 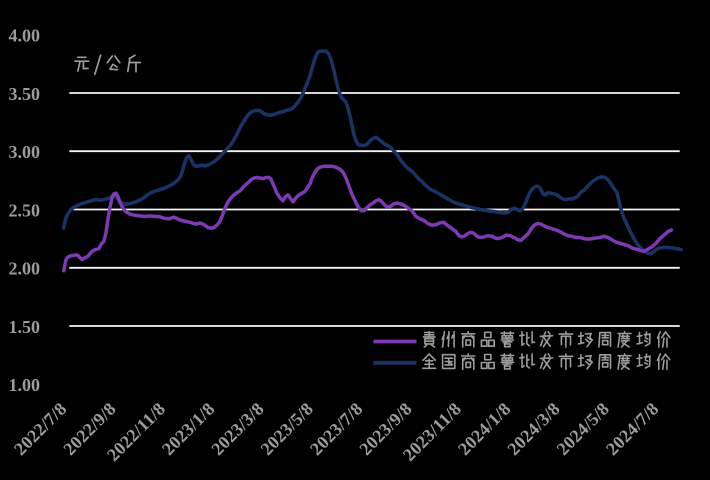 I want to click on svg-text: 1.50, so click(x=25, y=327).